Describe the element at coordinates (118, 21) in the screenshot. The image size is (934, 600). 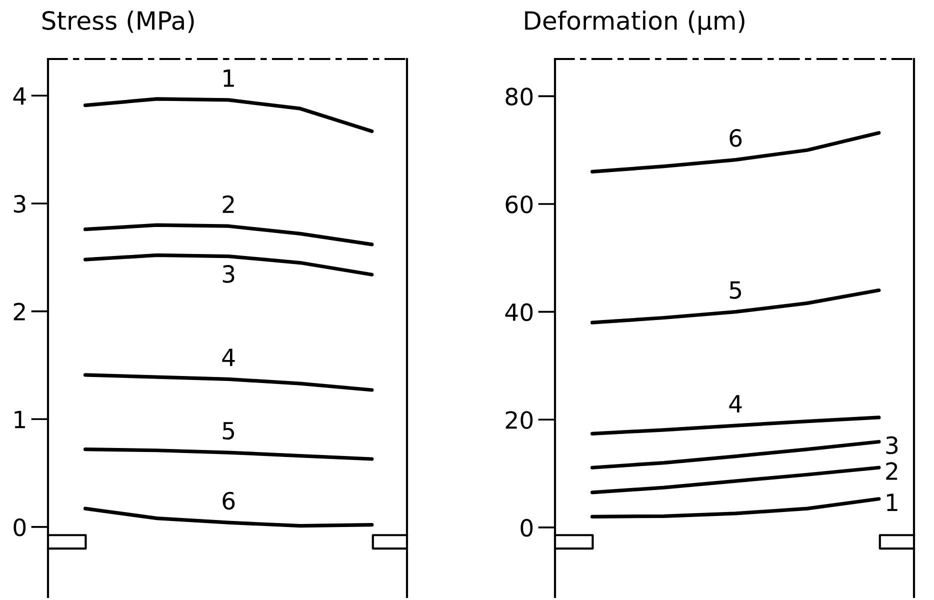
I see `chart-title: Stress (MPa)` at that location.